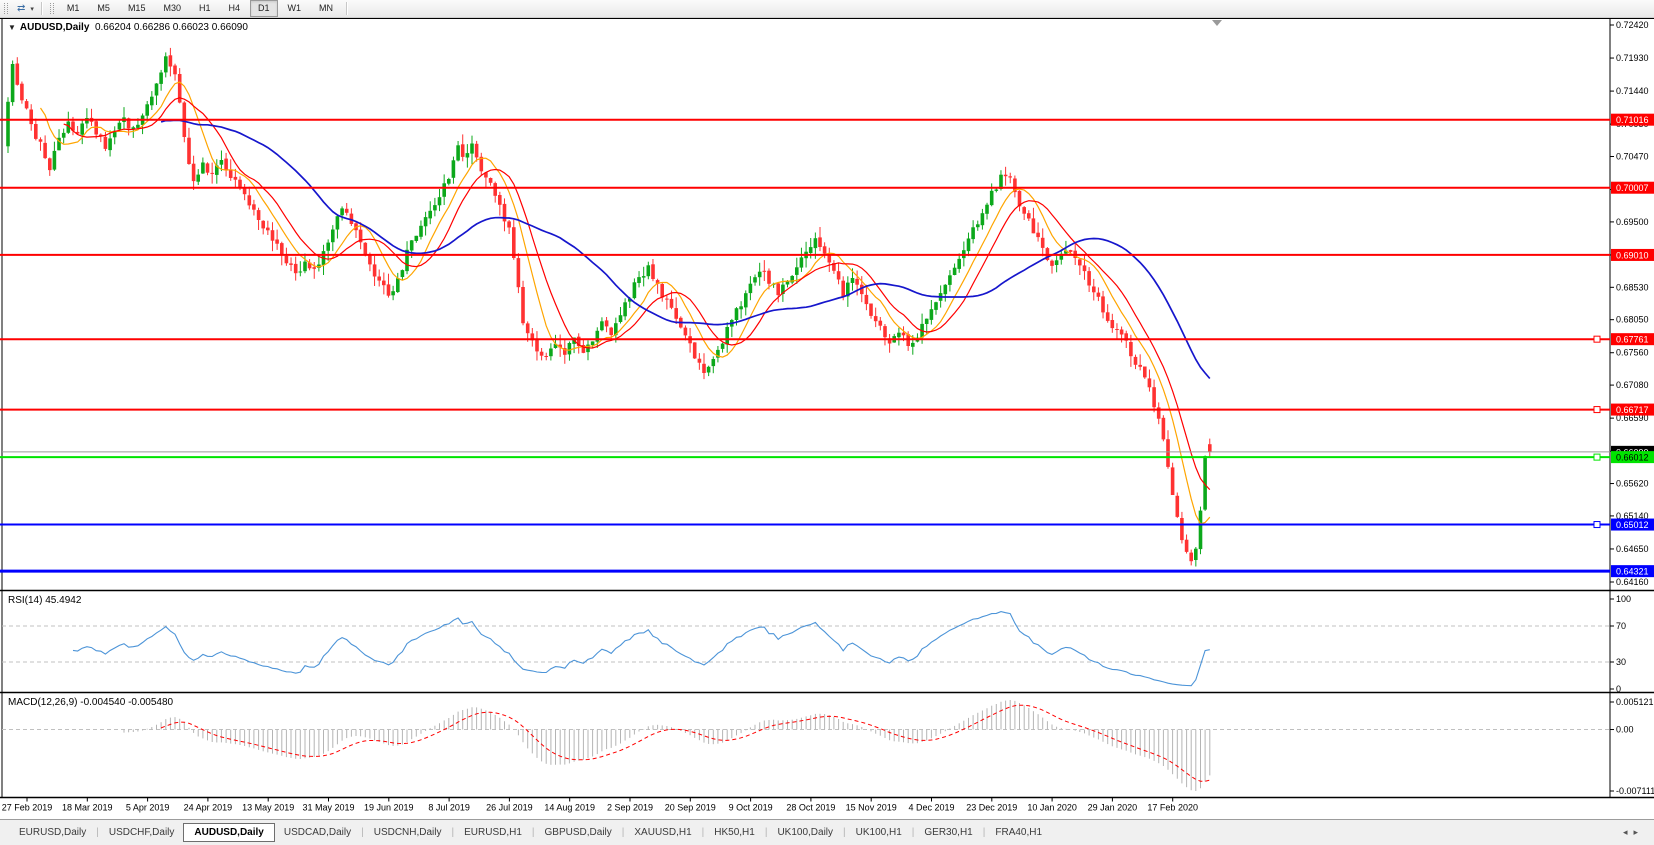 The image size is (1654, 845). What do you see at coordinates (1632, 516) in the screenshot?
I see `price-tick-label: 0.65140` at bounding box center [1632, 516].